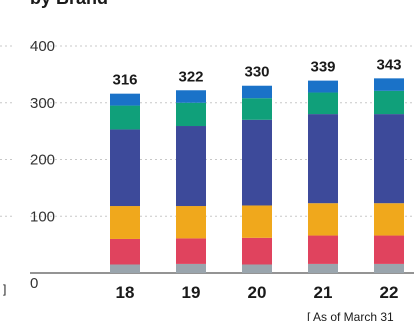  Describe the element at coordinates (389, 292) in the screenshot. I see `x-tick-label: 22` at that location.